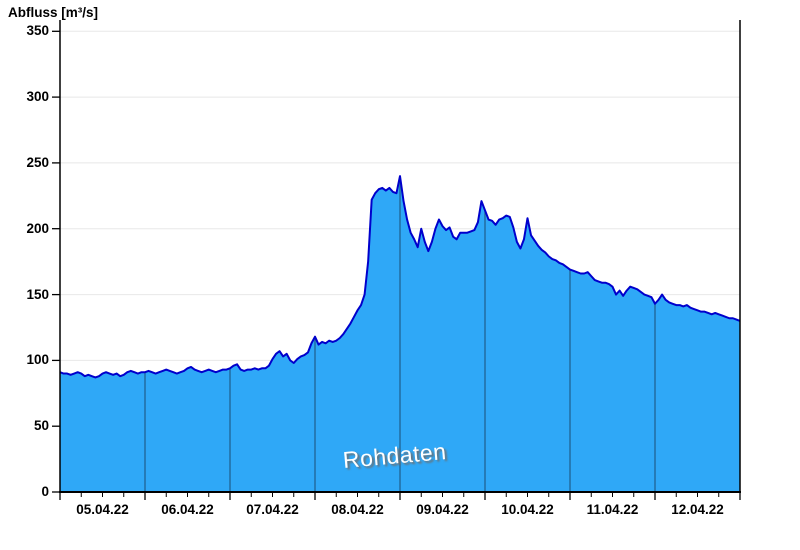 Image resolution: width=800 pixels, height=550 pixels. Describe the element at coordinates (102, 509) in the screenshot. I see `x-tick-label: 05.04.22` at that location.